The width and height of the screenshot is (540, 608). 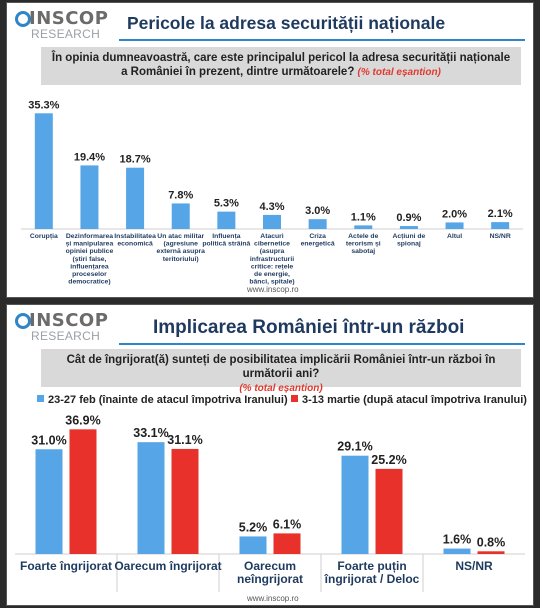 What do you see at coordinates (454, 236) in the screenshot?
I see `category-label: Altul` at bounding box center [454, 236].